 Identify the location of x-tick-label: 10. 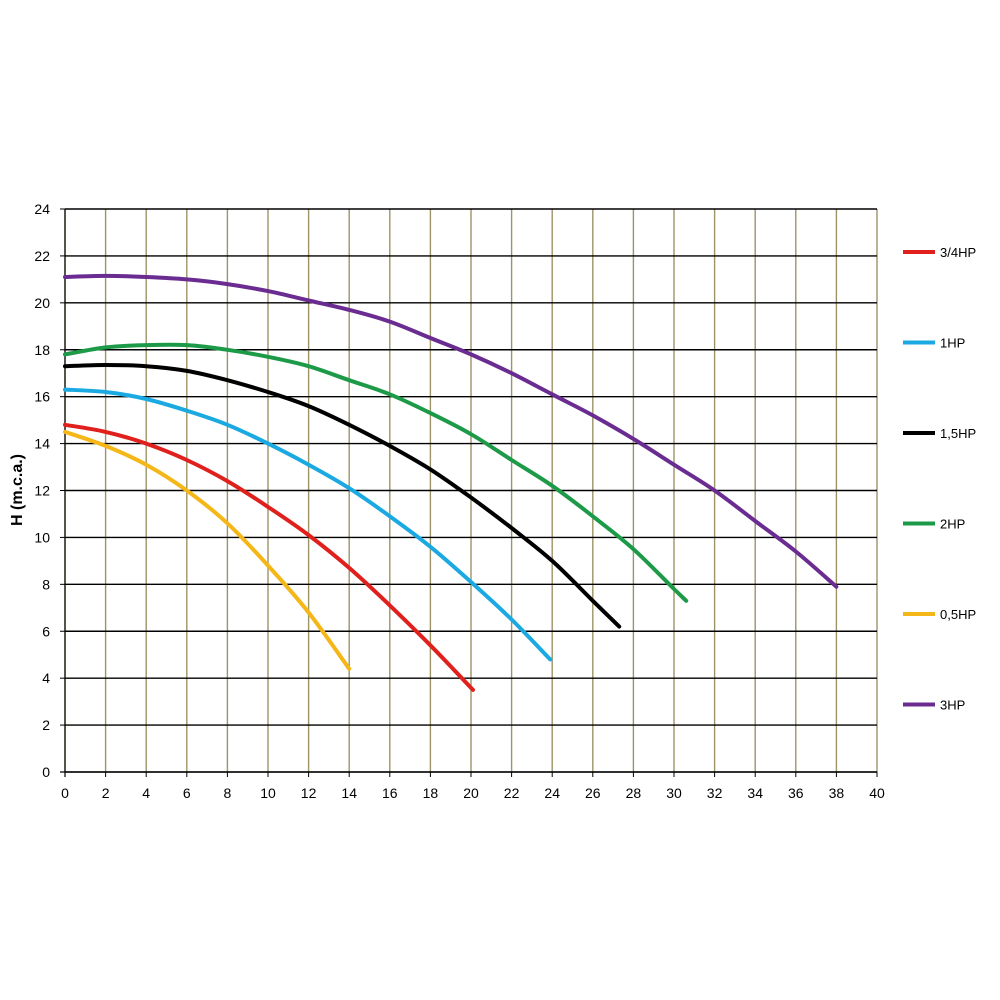
(268, 793).